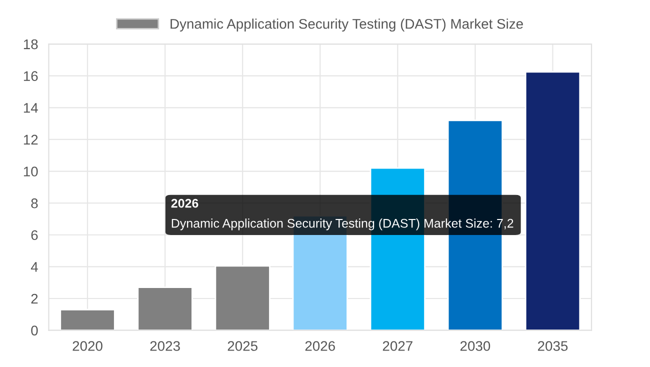 The width and height of the screenshot is (650, 367). I want to click on y-tick-label: 12, so click(31, 139).